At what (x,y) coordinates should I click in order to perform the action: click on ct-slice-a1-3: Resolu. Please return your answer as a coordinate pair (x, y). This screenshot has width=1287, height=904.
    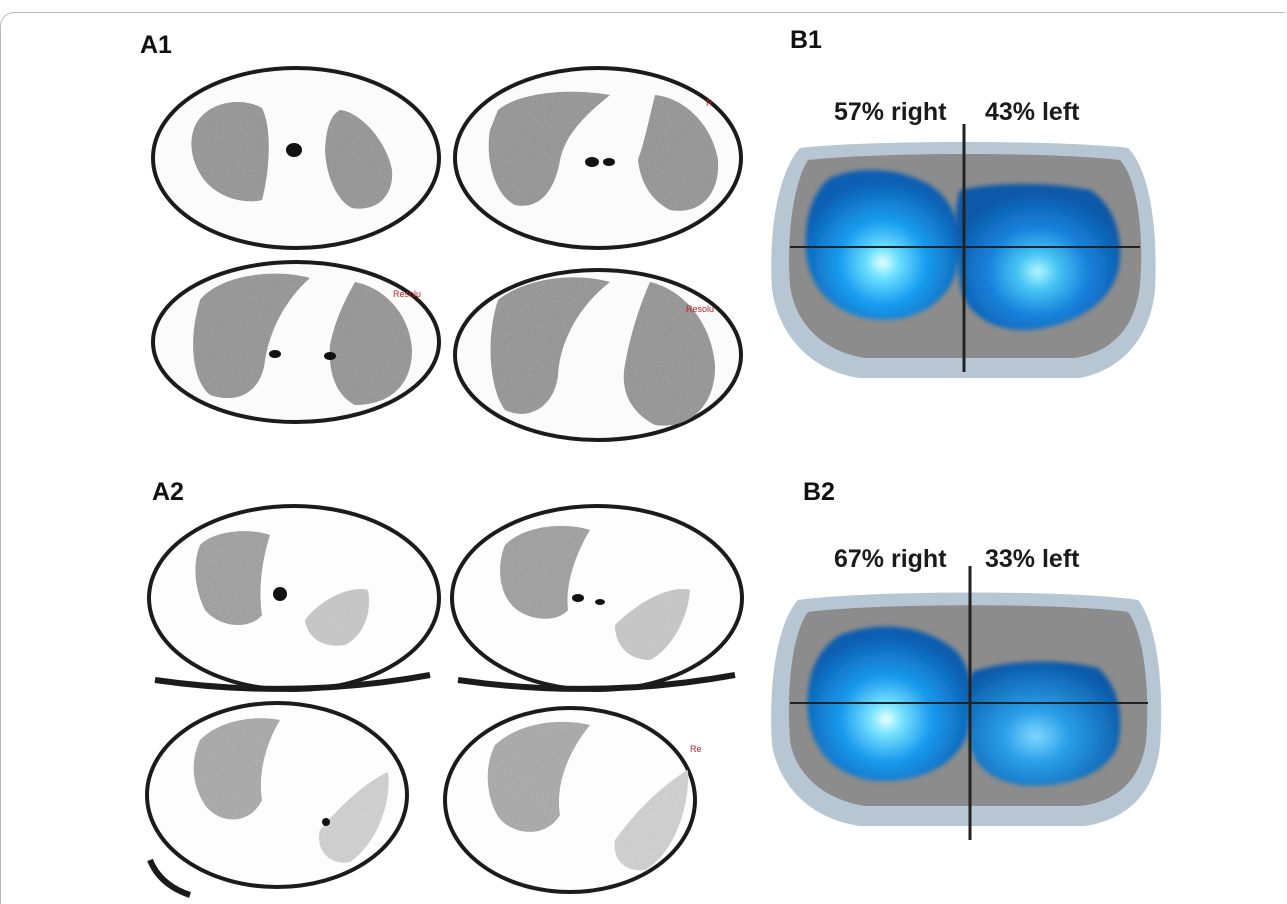
    Looking at the image, I should click on (296, 342).